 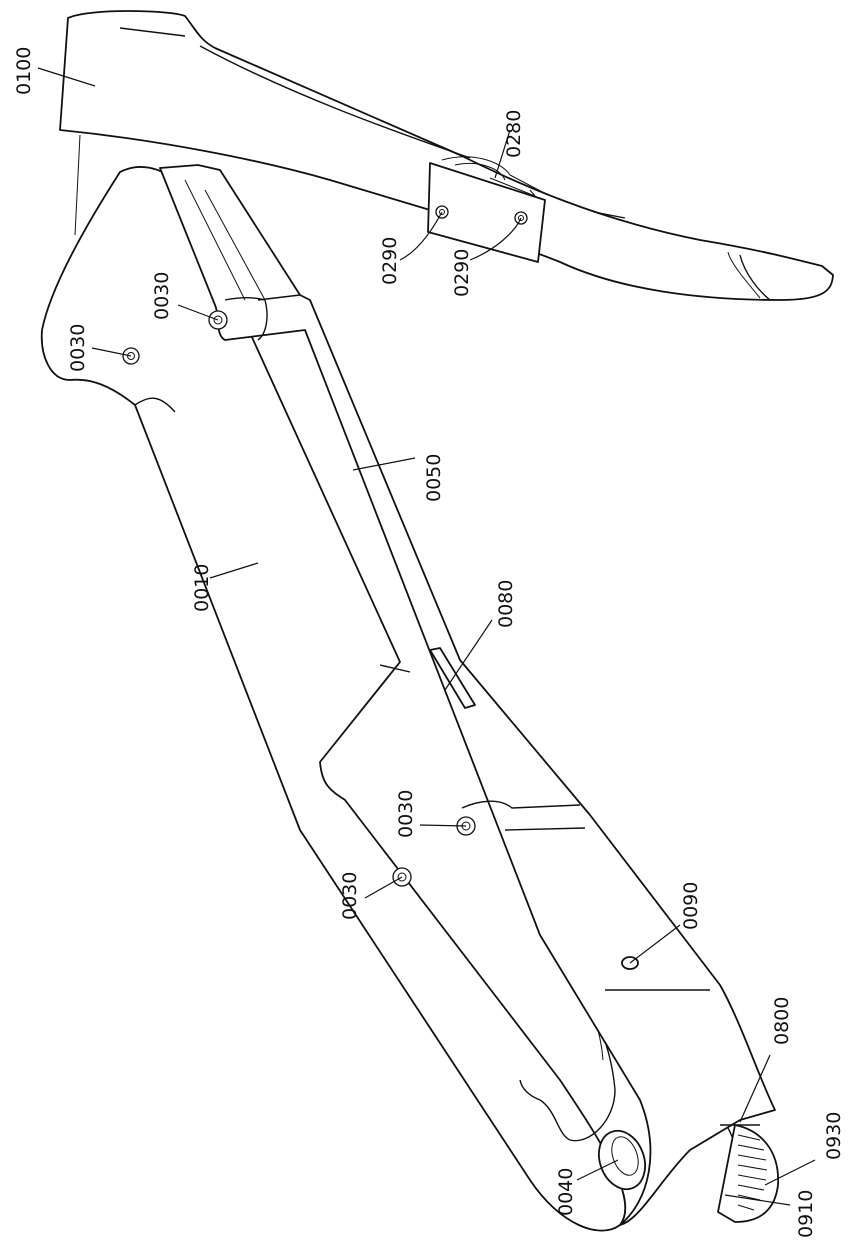 I want to click on label-0080: 0080, so click(x=506, y=604).